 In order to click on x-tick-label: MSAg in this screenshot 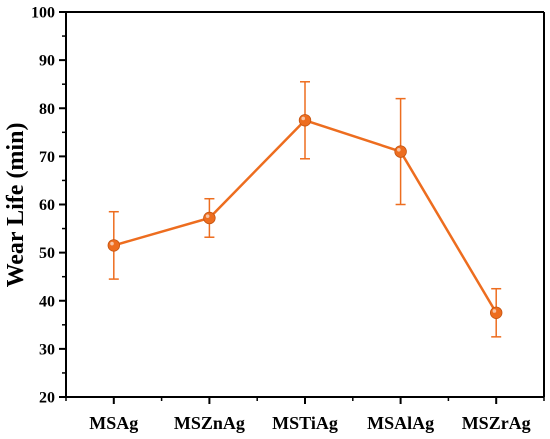, I will do `click(113, 423)`.